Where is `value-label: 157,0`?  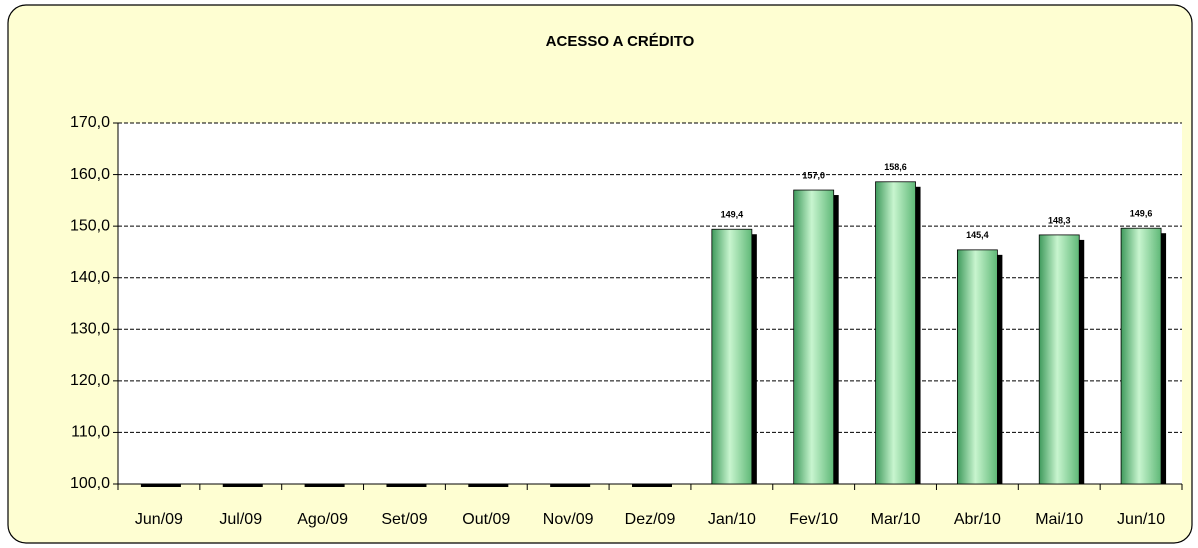
value-label: 157,0 is located at coordinates (813, 175).